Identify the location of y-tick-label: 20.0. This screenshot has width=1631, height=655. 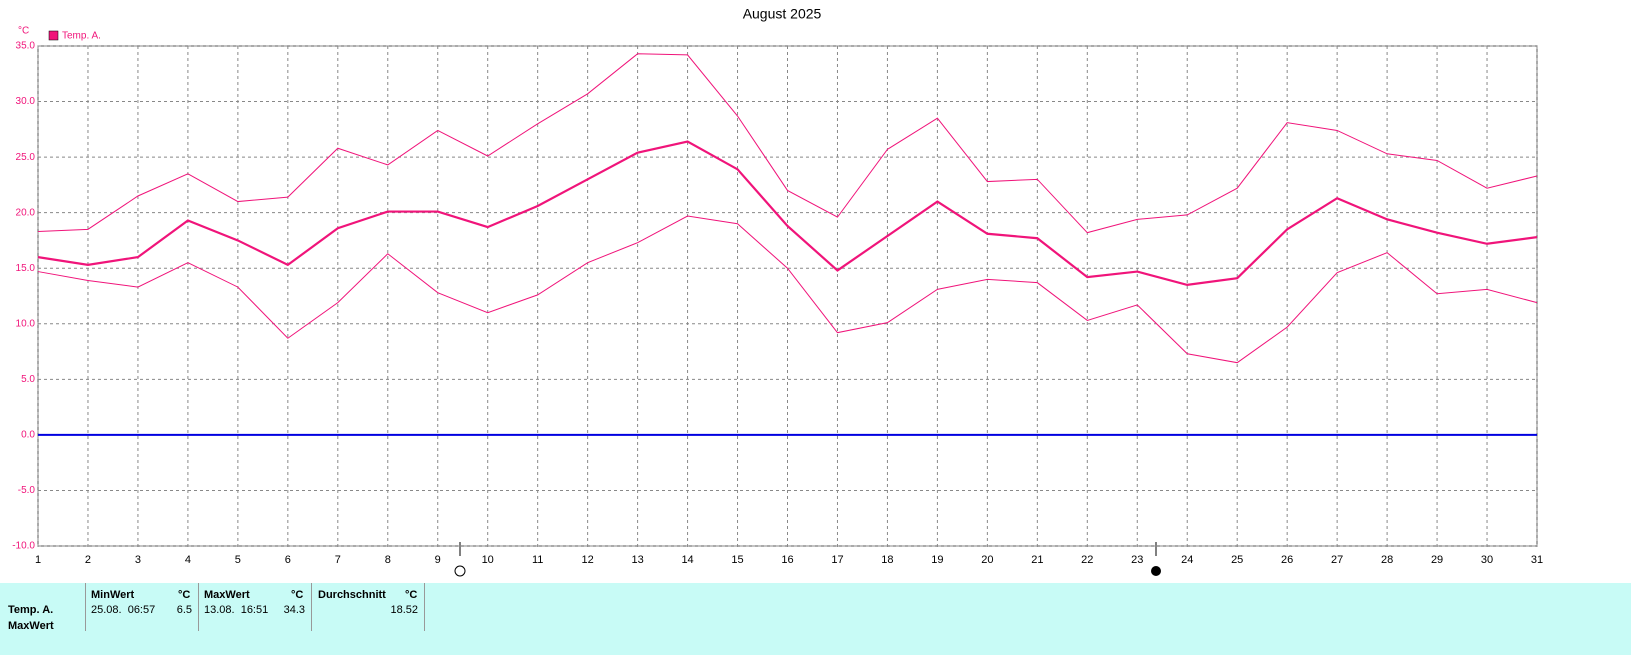
(26, 212).